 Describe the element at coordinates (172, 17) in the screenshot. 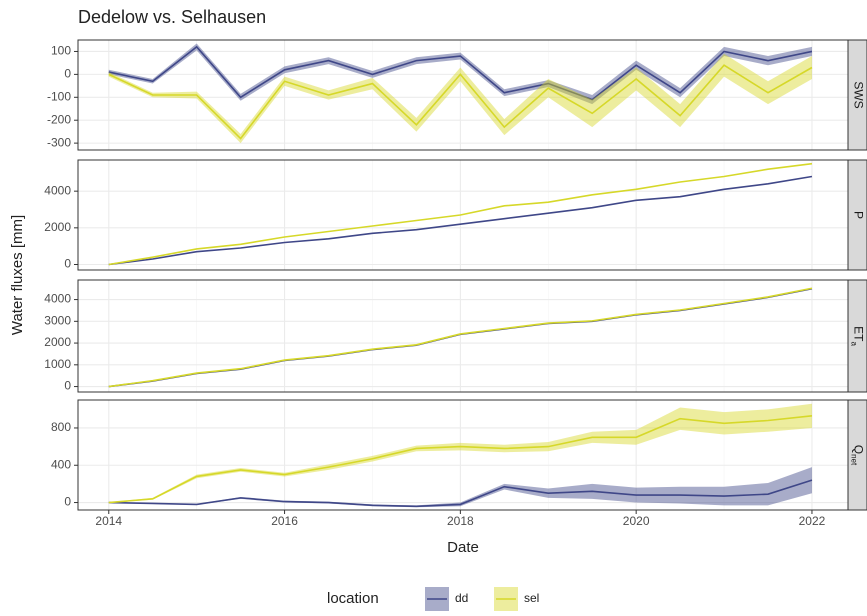

I see `chart-title: Dedelow vs. Selhausen` at that location.